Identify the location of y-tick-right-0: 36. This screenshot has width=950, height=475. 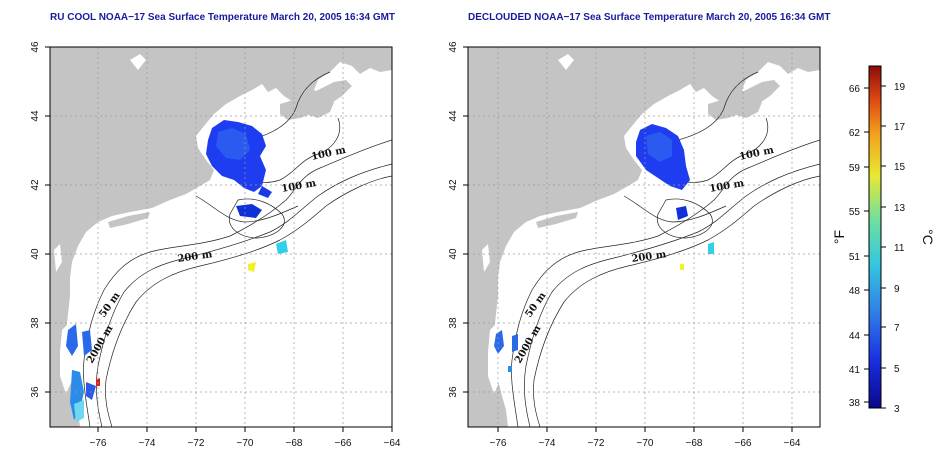
(453, 392).